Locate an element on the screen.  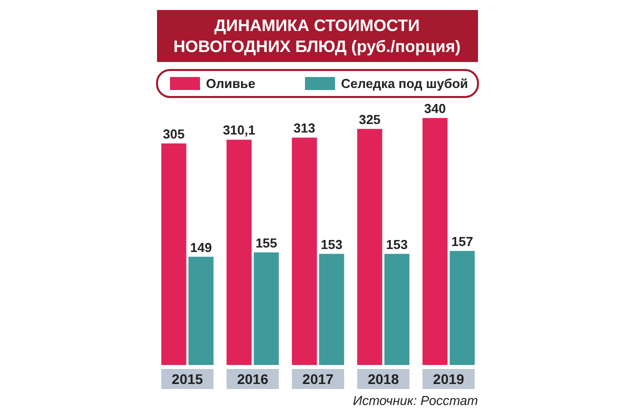
data-label: 149 is located at coordinates (201, 247).